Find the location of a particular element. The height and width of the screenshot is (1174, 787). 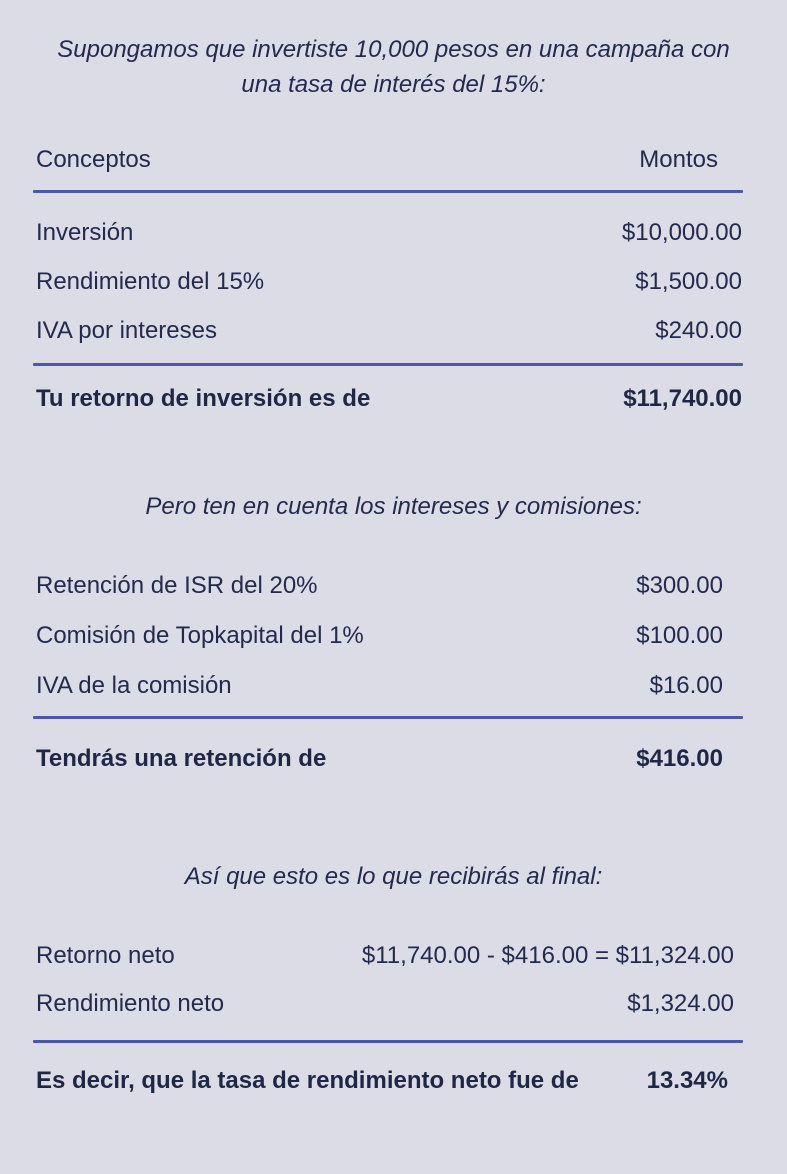

table-row-comision-topkapital: Comisión de Topkapital del 1% $100.00 is located at coordinates (393, 636).